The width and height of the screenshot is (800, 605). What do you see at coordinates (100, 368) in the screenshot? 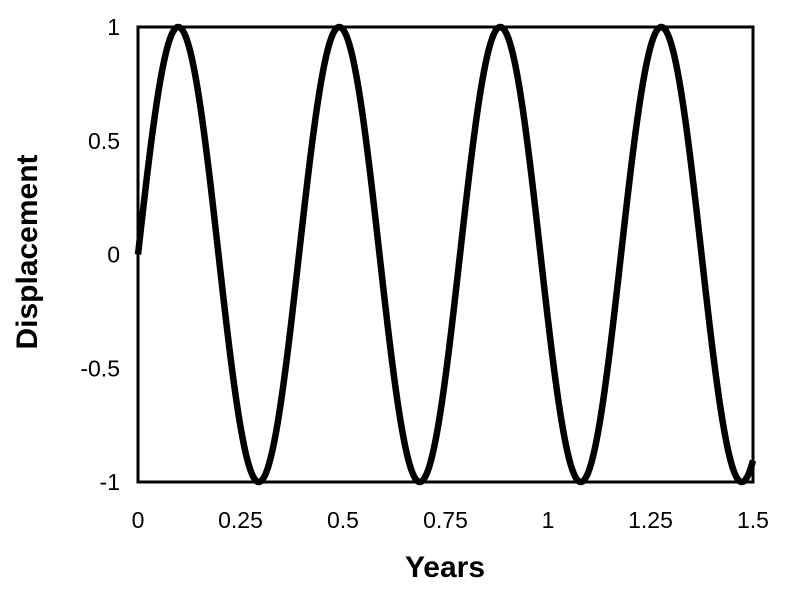
I see `y-tick-label: -0.5` at bounding box center [100, 368].